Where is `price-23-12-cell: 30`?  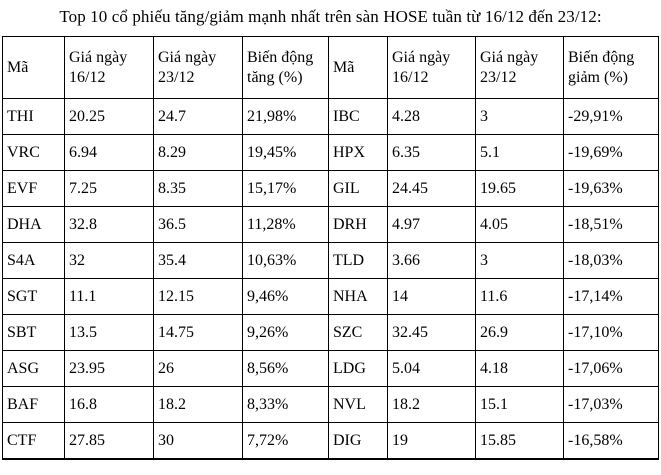 price-23-12-cell: 30 is located at coordinates (198, 441).